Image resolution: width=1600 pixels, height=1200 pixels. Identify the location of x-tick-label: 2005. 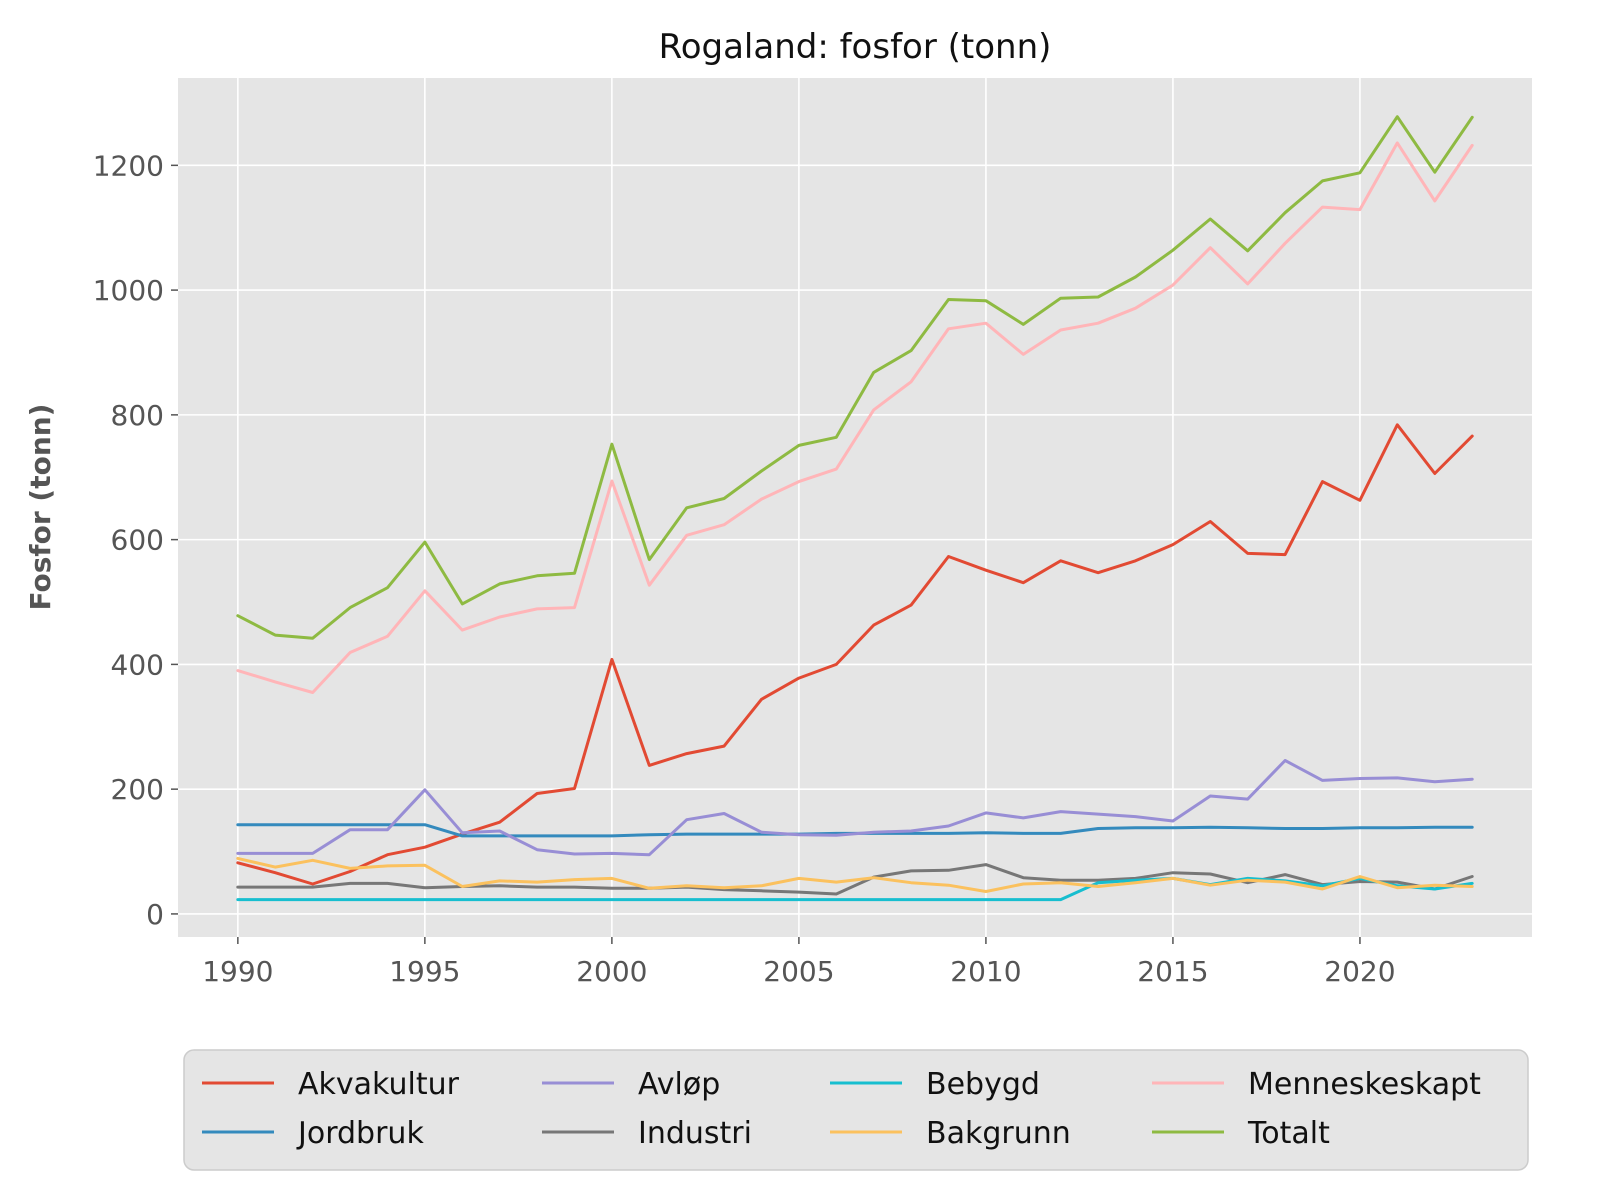
(798, 971).